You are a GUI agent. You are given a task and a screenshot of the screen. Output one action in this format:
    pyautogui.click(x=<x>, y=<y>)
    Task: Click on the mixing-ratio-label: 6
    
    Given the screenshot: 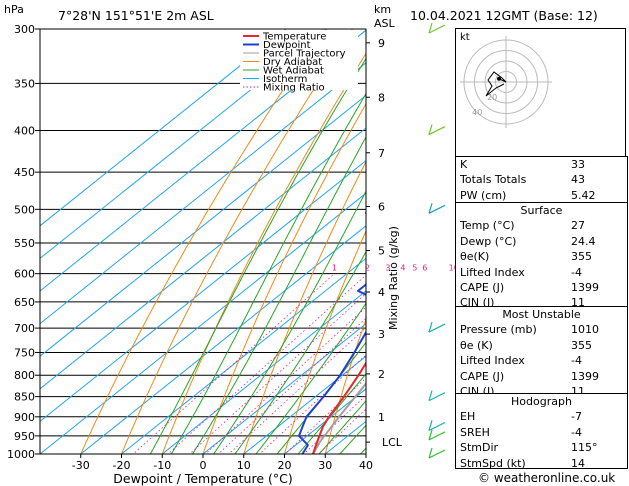 What is the action you would take?
    pyautogui.click(x=424, y=268)
    